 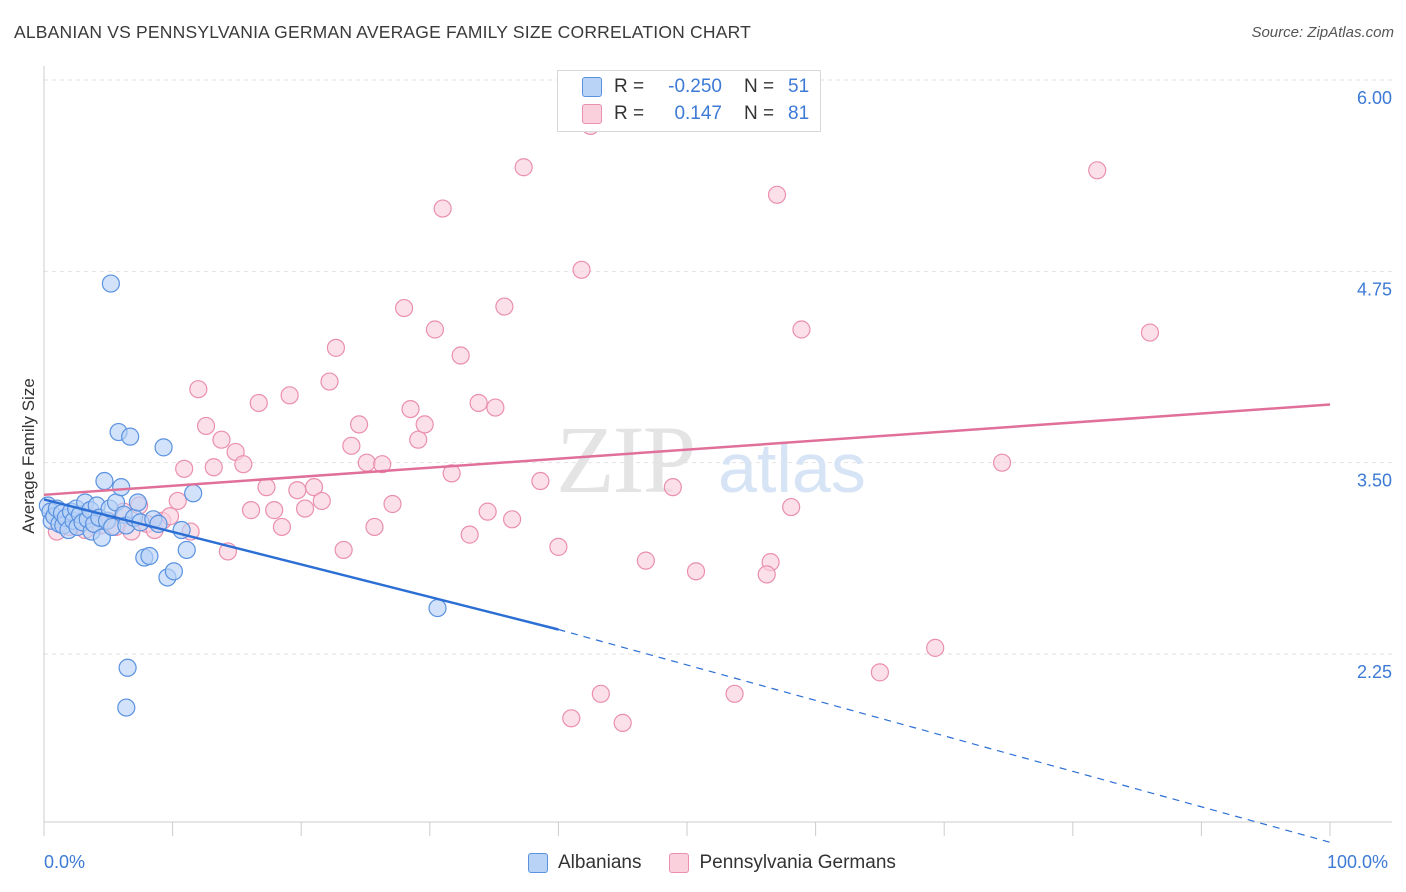 I want to click on trendline-albanians, so click(x=301, y=564).